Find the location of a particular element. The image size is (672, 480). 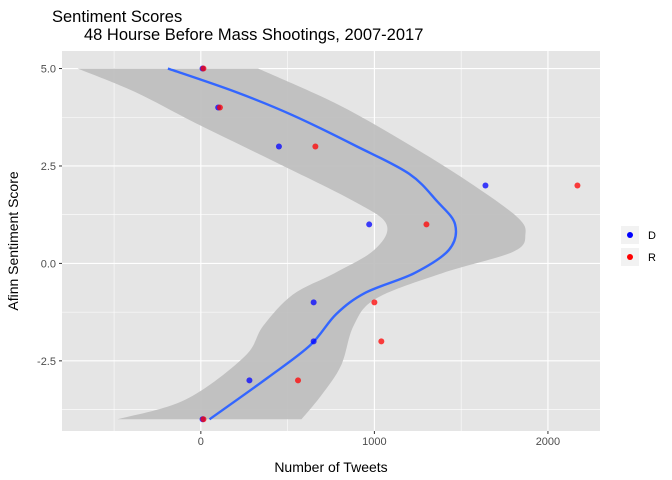

y-tick-label: -2.5 is located at coordinates (46, 362).